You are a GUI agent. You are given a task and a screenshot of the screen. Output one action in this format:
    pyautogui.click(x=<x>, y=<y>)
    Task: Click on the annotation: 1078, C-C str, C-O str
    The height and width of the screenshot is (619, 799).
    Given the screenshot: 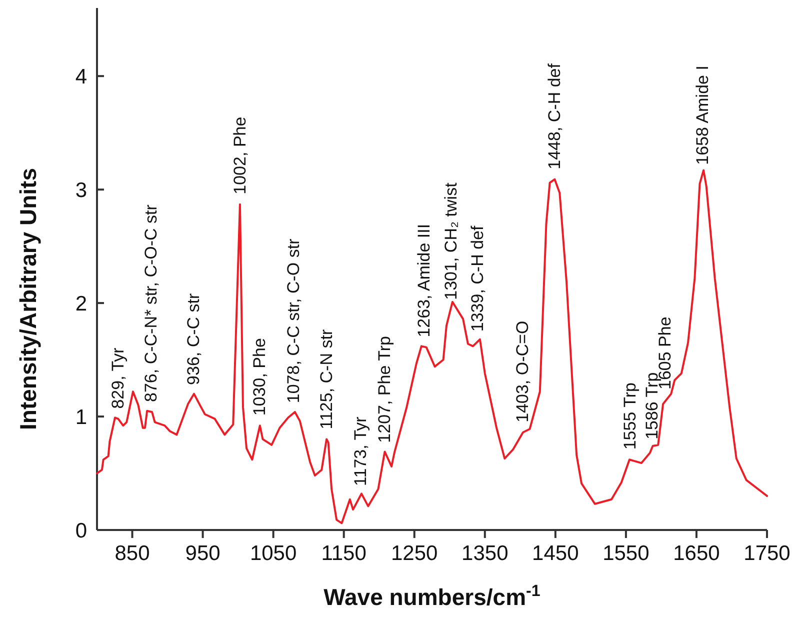 What is the action you would take?
    pyautogui.click(x=294, y=321)
    